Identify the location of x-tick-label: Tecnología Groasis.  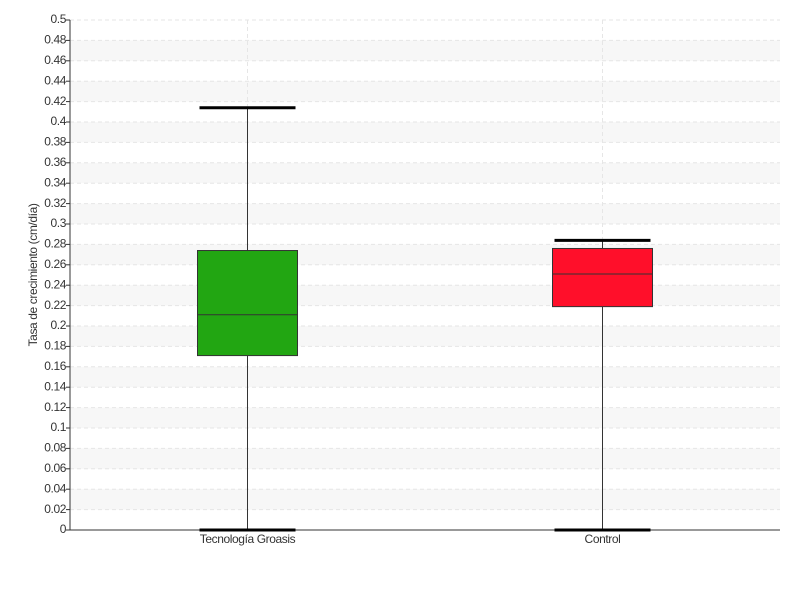
(248, 539).